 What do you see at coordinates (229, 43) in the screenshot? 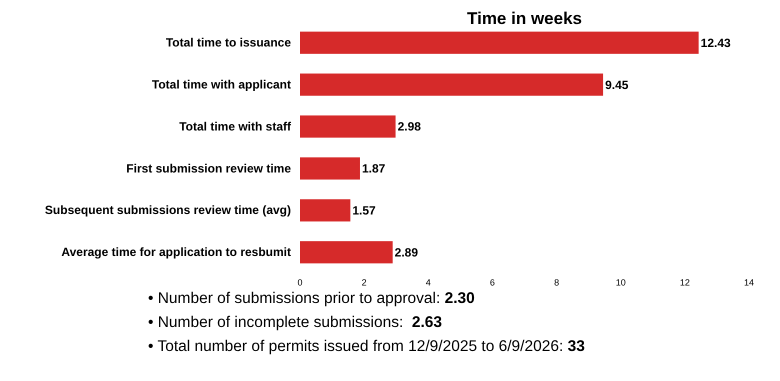
I see `y-tick-label: Total time to issuance` at bounding box center [229, 43].